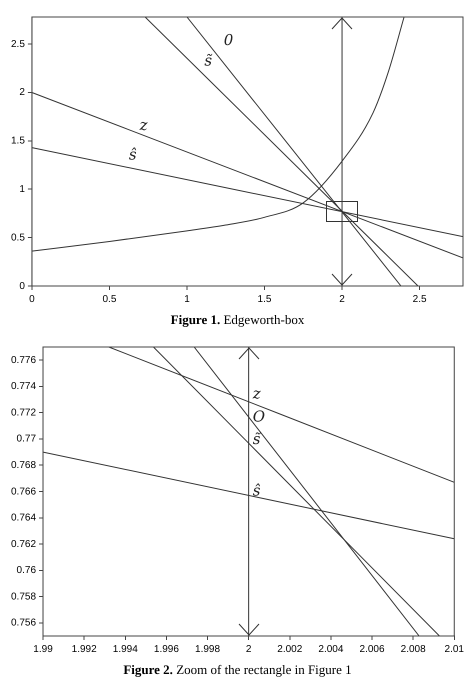 The height and width of the screenshot is (689, 475). I want to click on x-tick-label: 1, so click(187, 299).